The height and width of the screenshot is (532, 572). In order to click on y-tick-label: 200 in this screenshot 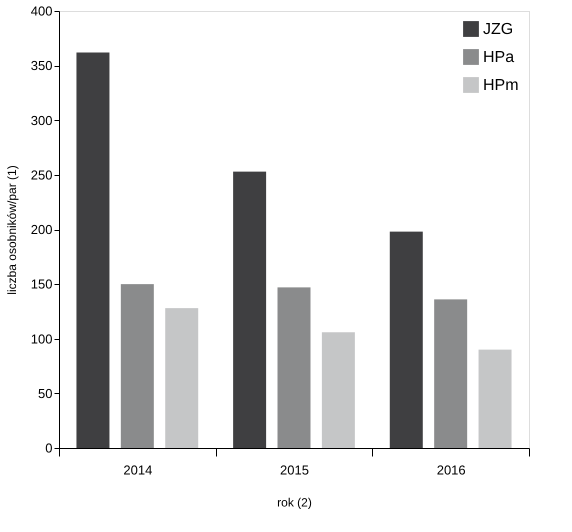, I will do `click(41, 229)`.